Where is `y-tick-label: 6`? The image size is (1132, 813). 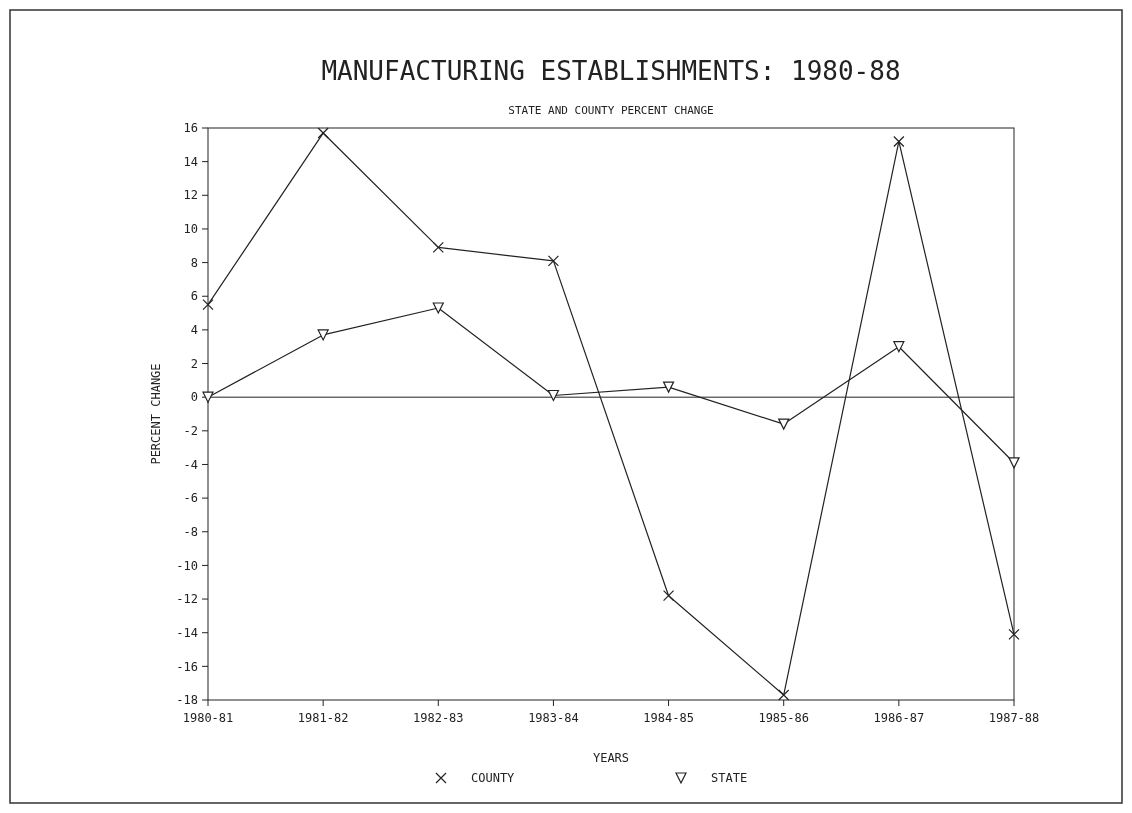
y-tick-label: 6 is located at coordinates (194, 296).